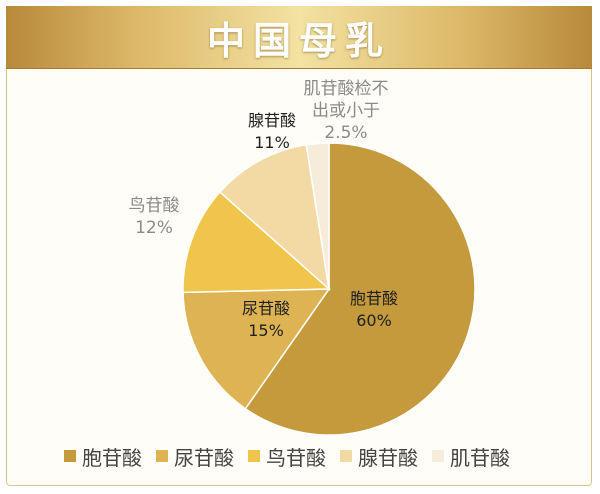  I want to click on legend-label-uridylic: 尿苷酸, so click(204, 457).